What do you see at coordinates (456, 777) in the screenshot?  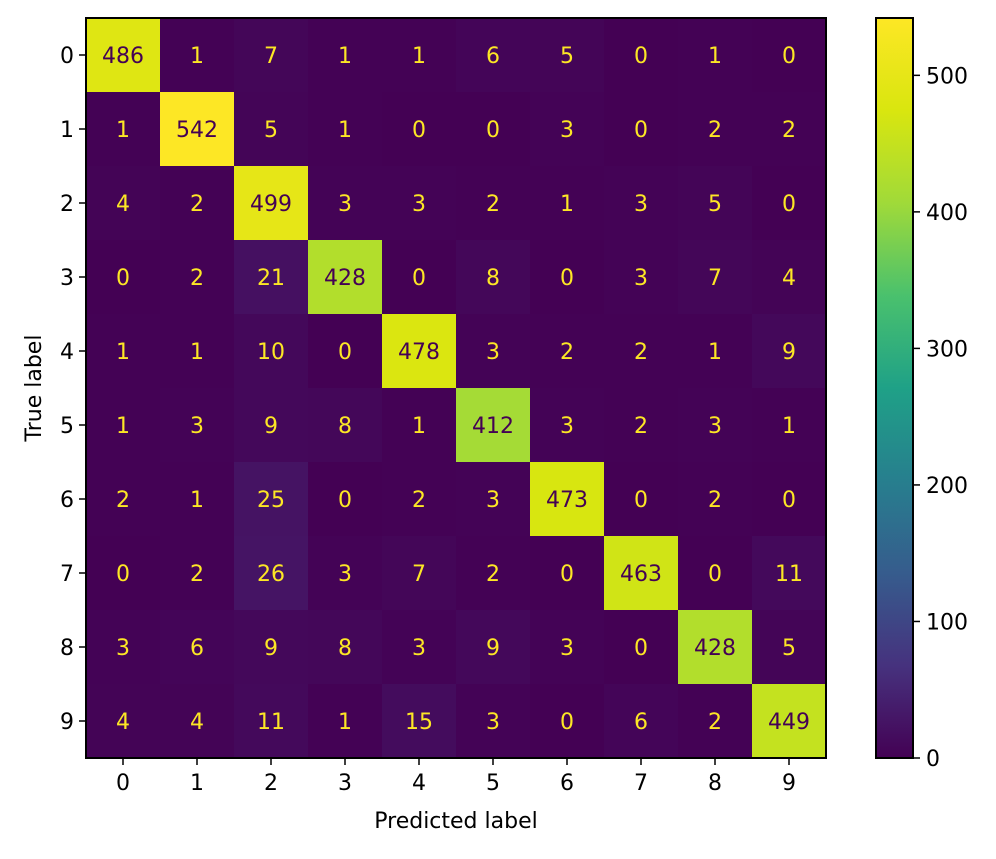 I see `x-axis-ticks: 0 1 2 3 4 5 6 7 8 9` at bounding box center [456, 777].